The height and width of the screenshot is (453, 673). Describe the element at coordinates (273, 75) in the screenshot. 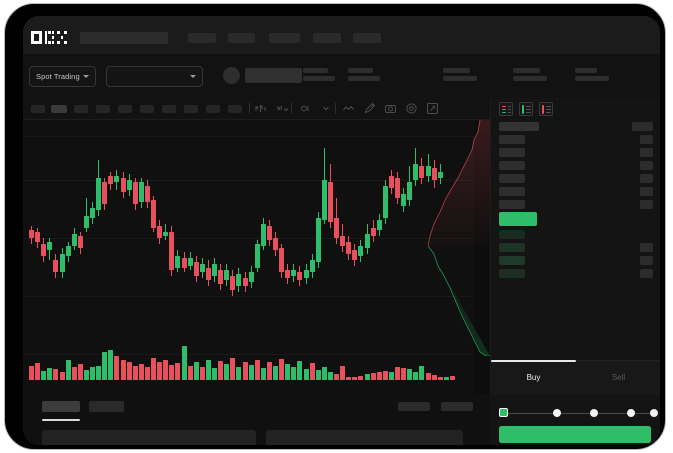

I see `pair-name-placeholder` at that location.